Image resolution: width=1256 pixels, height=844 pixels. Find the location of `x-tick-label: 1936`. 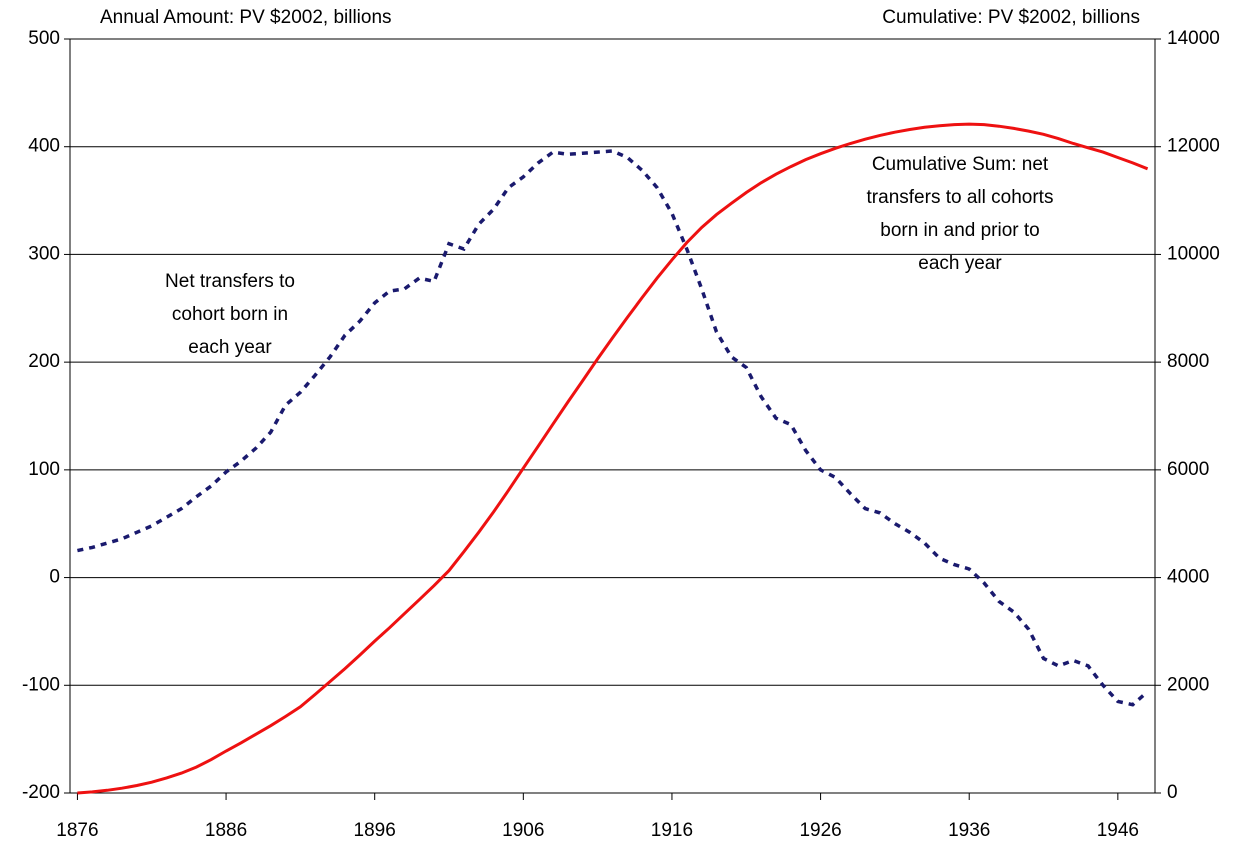

x-tick-label: 1936 is located at coordinates (969, 830).